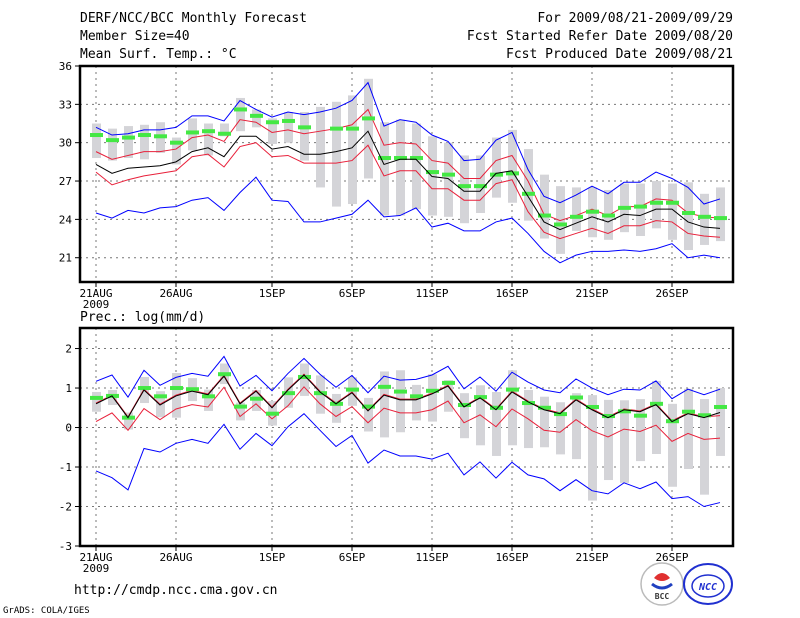 This screenshot has width=800, height=618. What do you see at coordinates (408, 220) in the screenshot?
I see `min-line` at bounding box center [408, 220].